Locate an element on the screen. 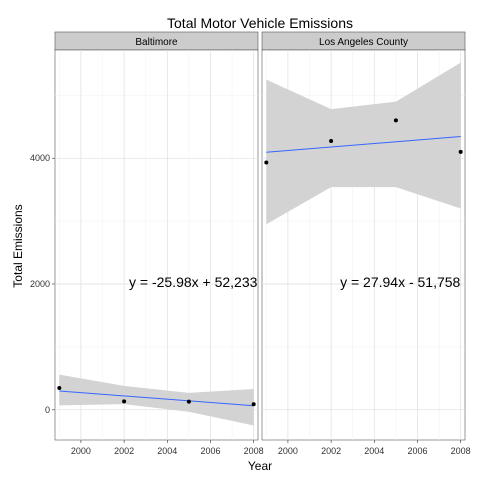  confidence-band-los-angeles-county is located at coordinates (363, 143).